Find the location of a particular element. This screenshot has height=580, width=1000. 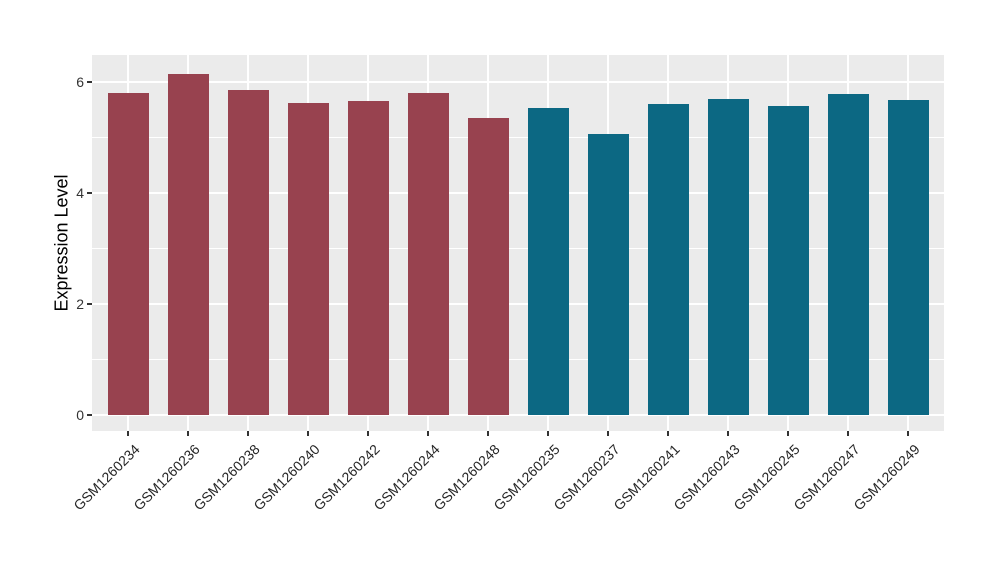

bar-GSM1260234 is located at coordinates (128, 254).